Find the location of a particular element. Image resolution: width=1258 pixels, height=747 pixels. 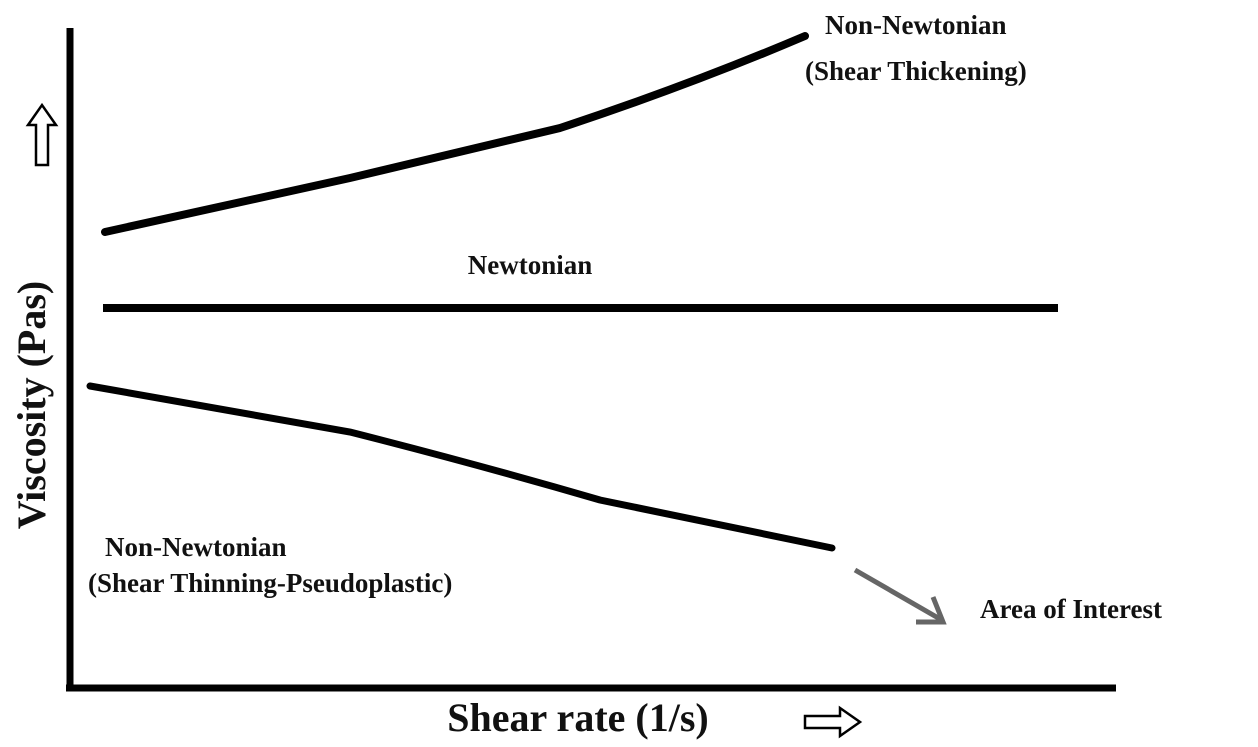

curve-label: (Shear Thickening) is located at coordinates (916, 71).